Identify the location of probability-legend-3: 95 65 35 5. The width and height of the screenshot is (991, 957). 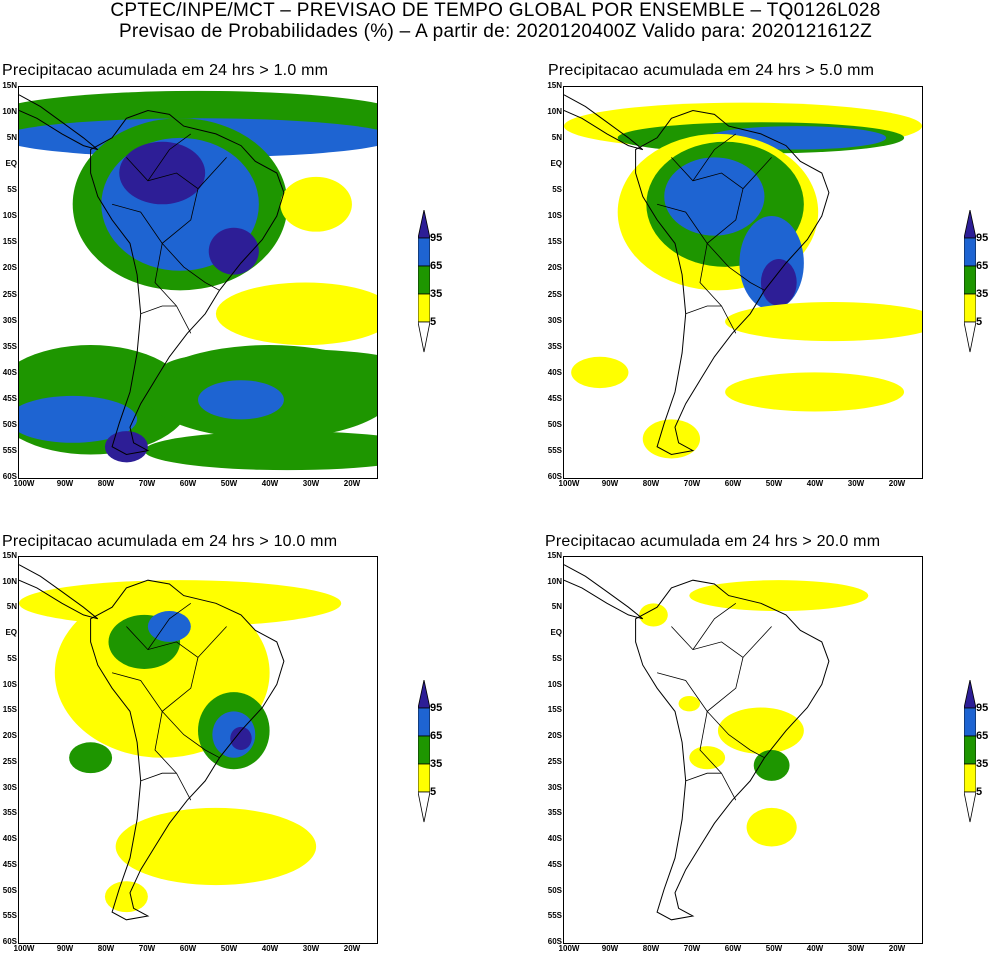
(437, 754).